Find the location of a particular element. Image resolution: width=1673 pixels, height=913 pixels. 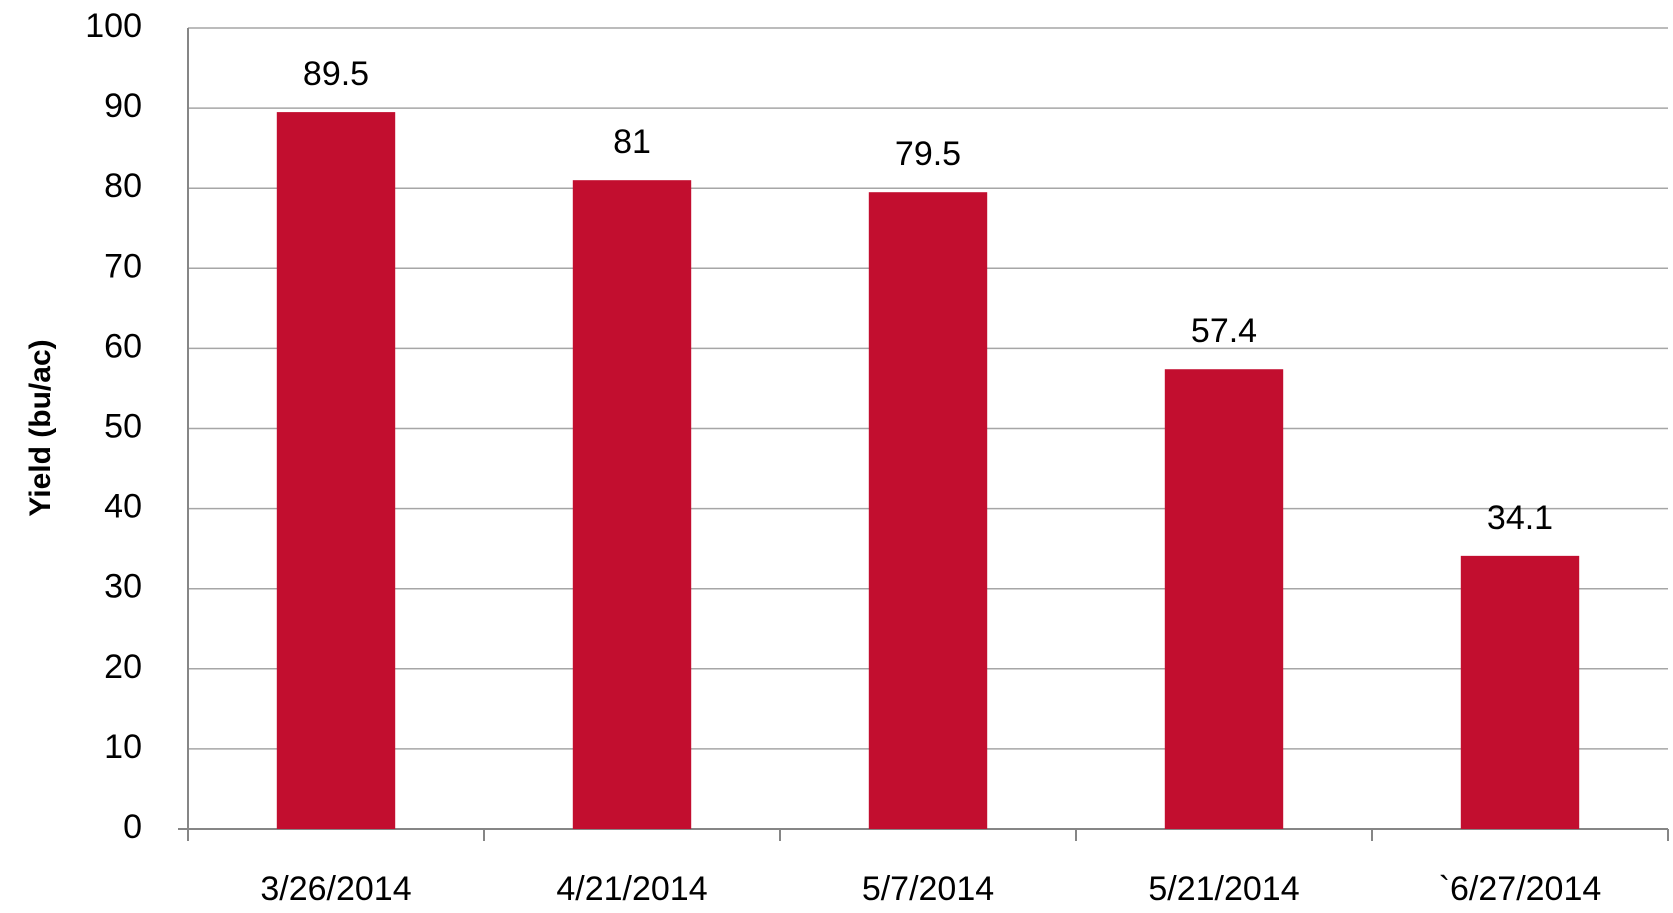

y-tick-label: 60 is located at coordinates (123, 346).